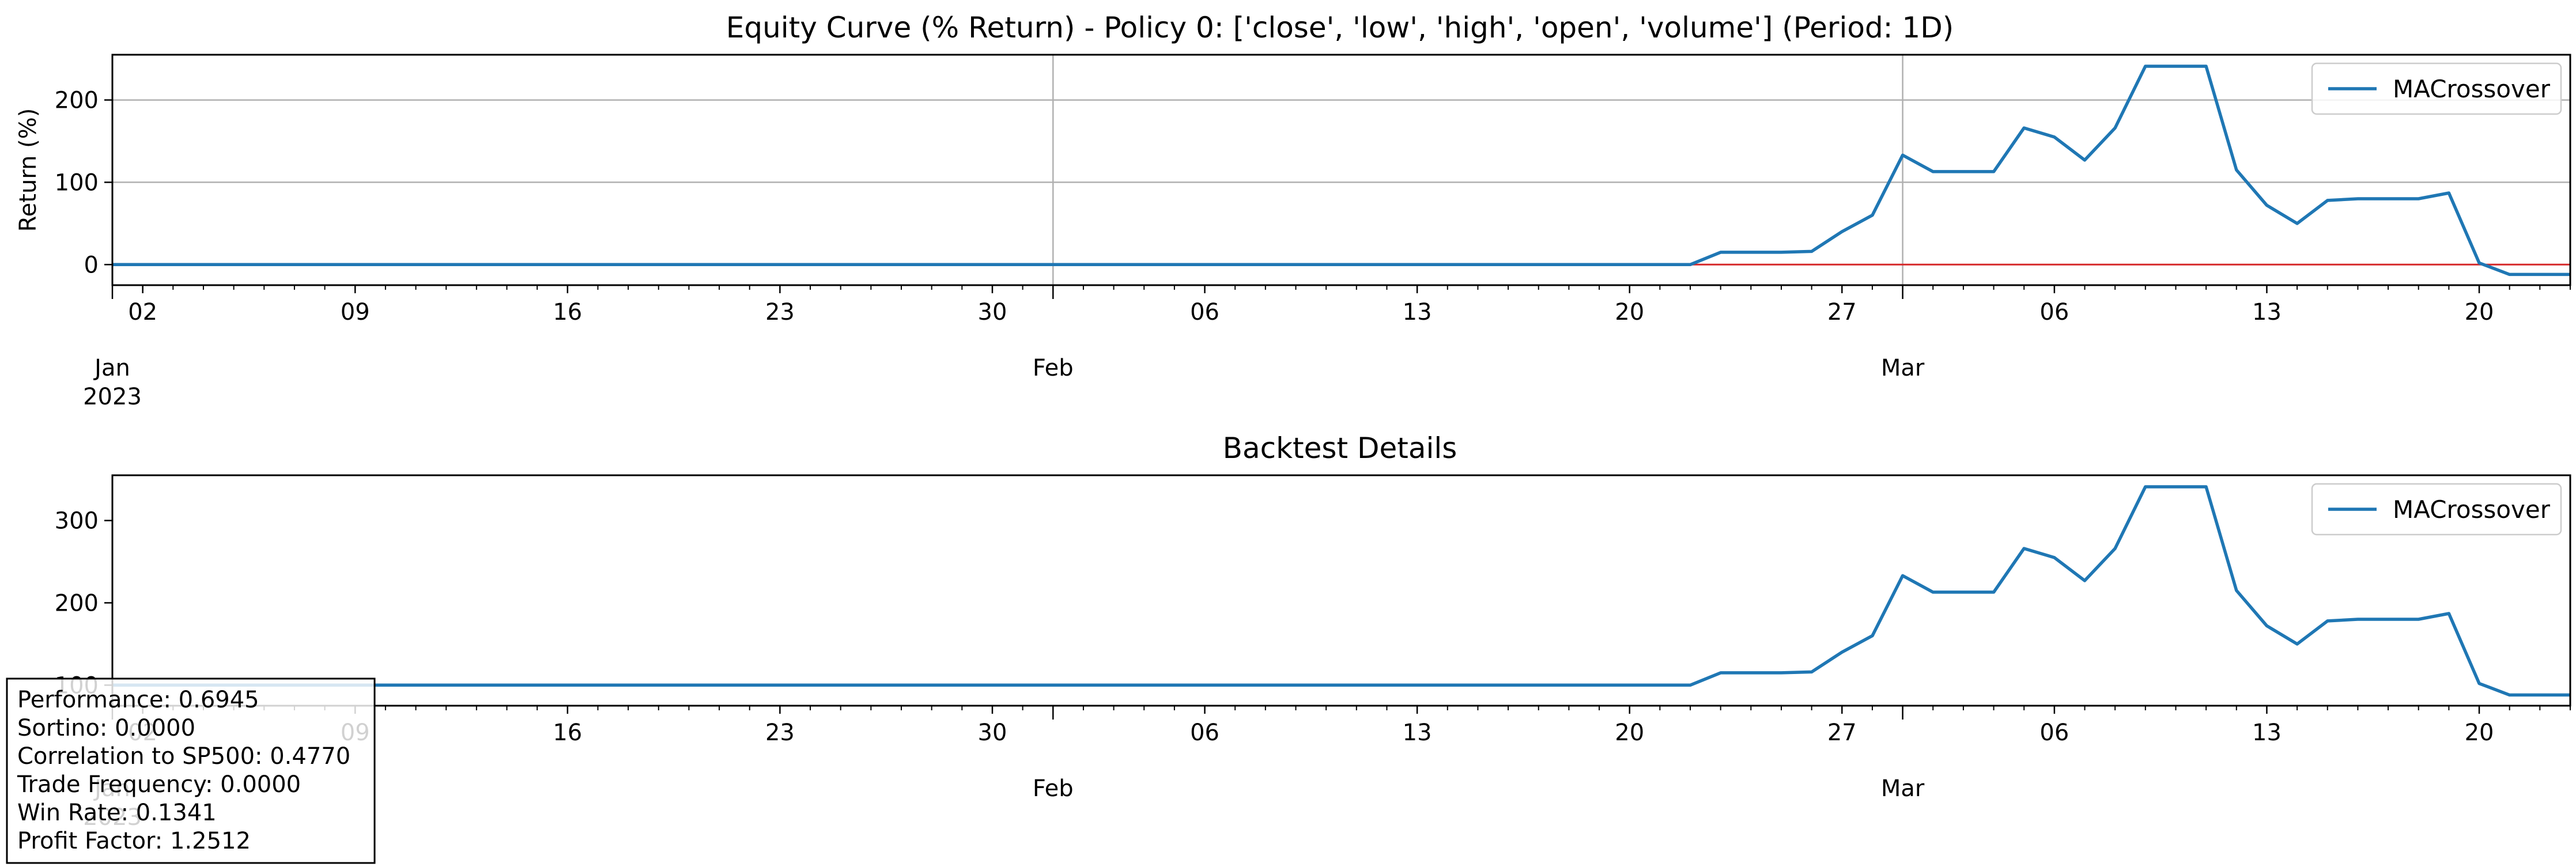  What do you see at coordinates (1340, 448) in the screenshot?
I see `backtest-chart-title: Backtest Details` at bounding box center [1340, 448].